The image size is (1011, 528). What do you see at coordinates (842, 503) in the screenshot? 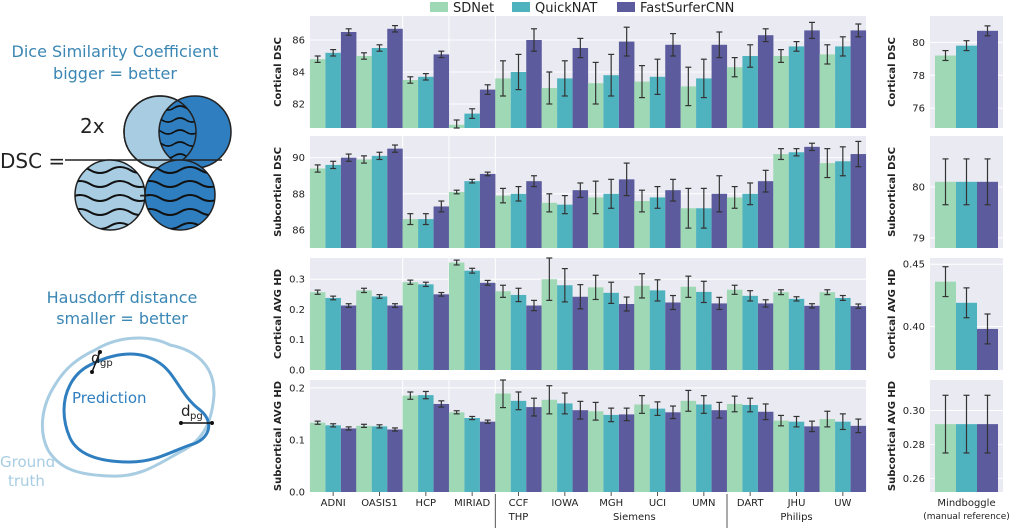
I see `x-tick-label-uw: UW` at bounding box center [842, 503].